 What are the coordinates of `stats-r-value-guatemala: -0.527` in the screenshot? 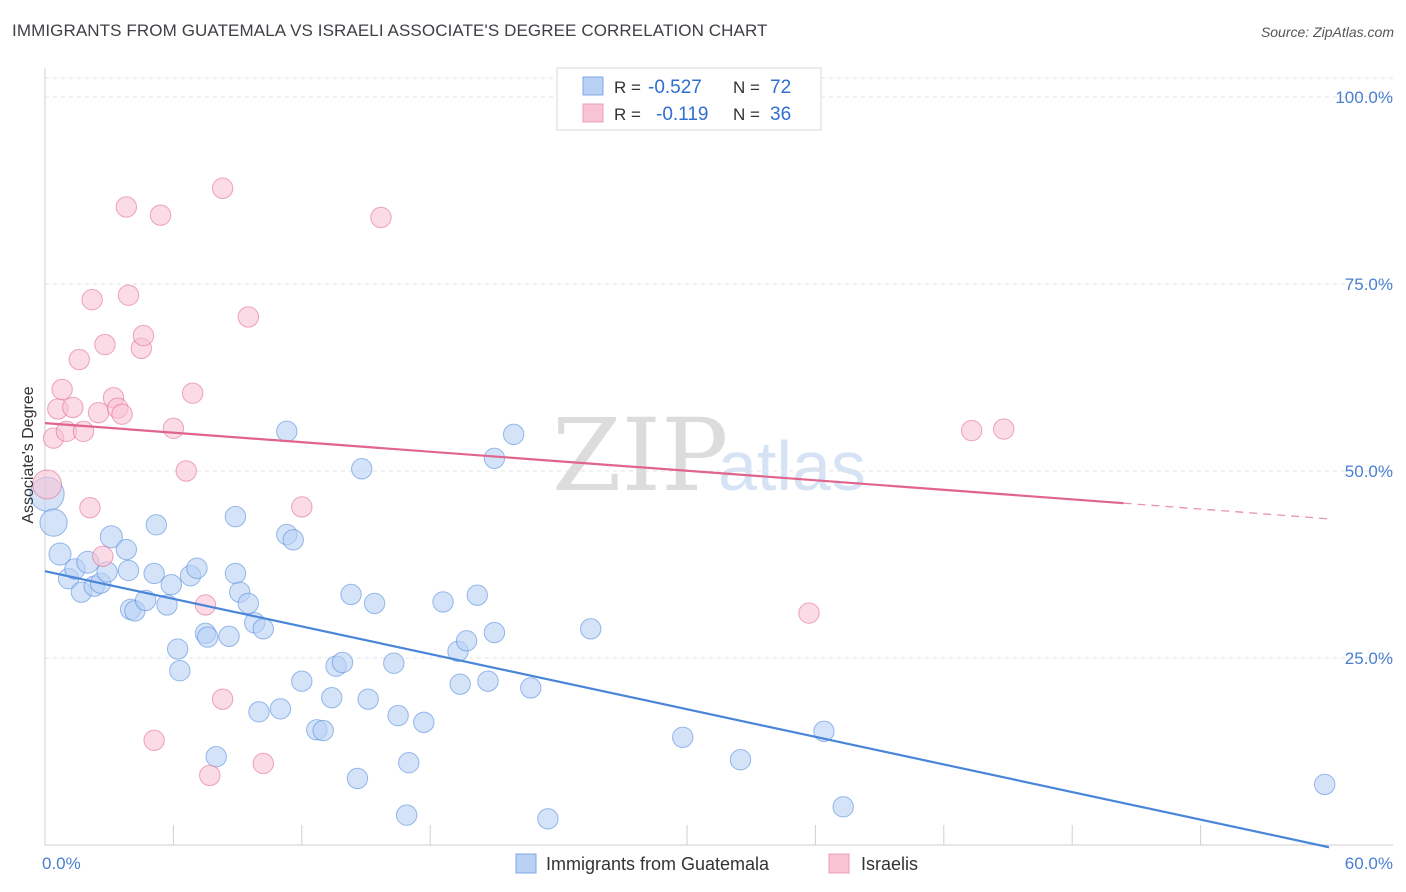 It's located at (675, 87).